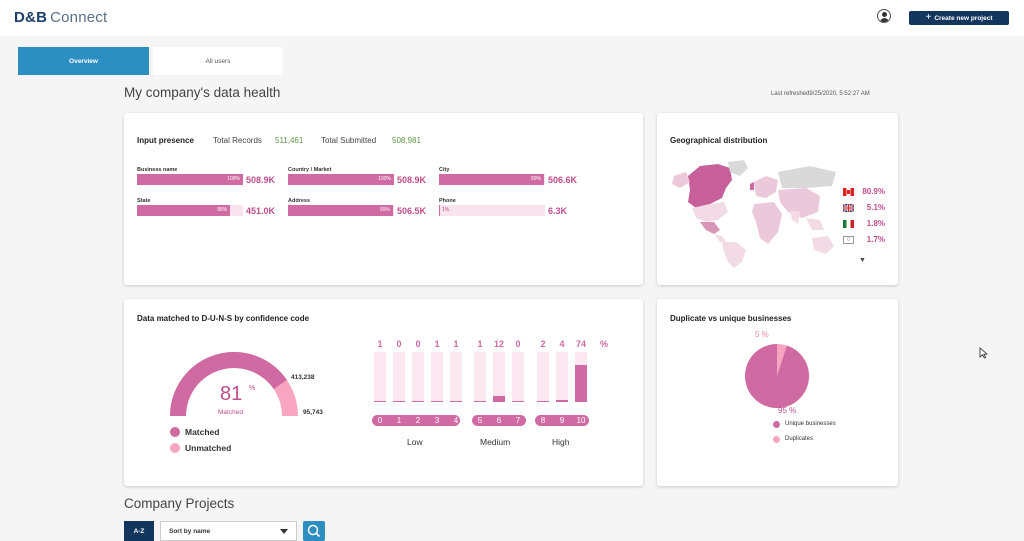  Describe the element at coordinates (734, 255) in the screenshot. I see `map-south-america` at that location.